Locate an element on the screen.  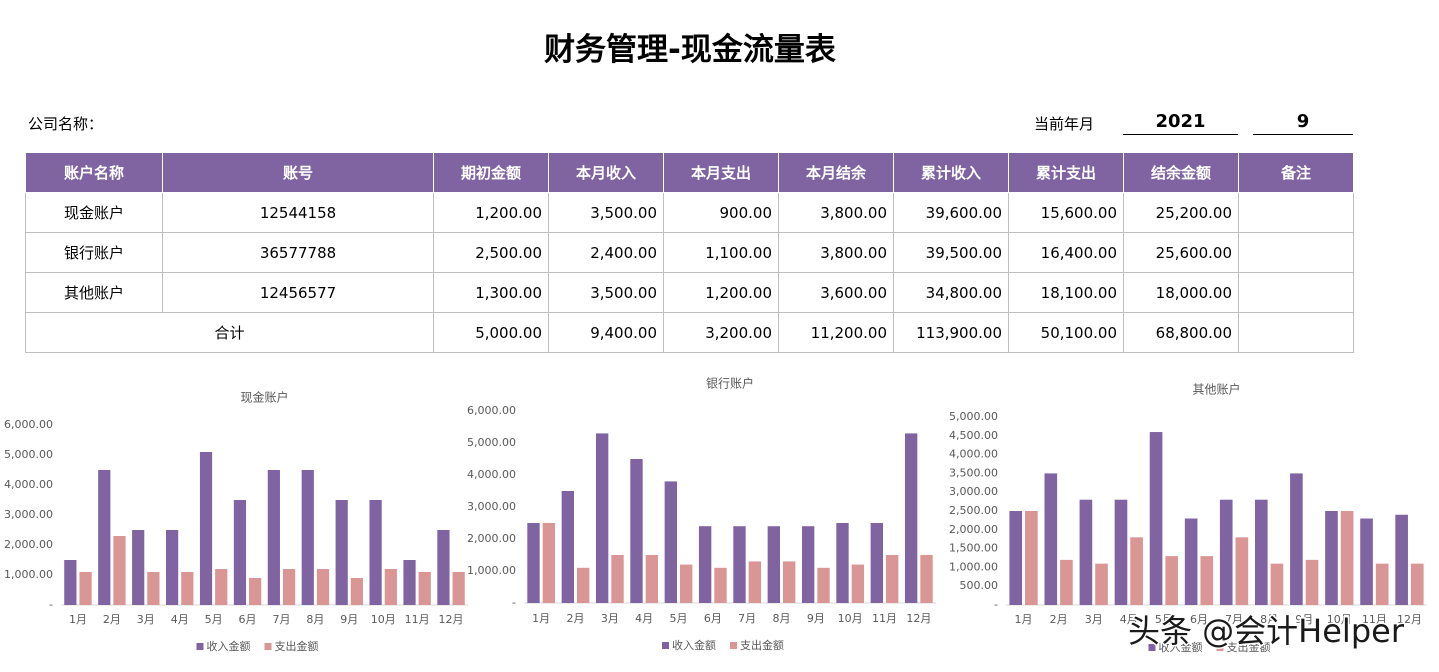
x-tick-label: 3月 is located at coordinates (1094, 619).